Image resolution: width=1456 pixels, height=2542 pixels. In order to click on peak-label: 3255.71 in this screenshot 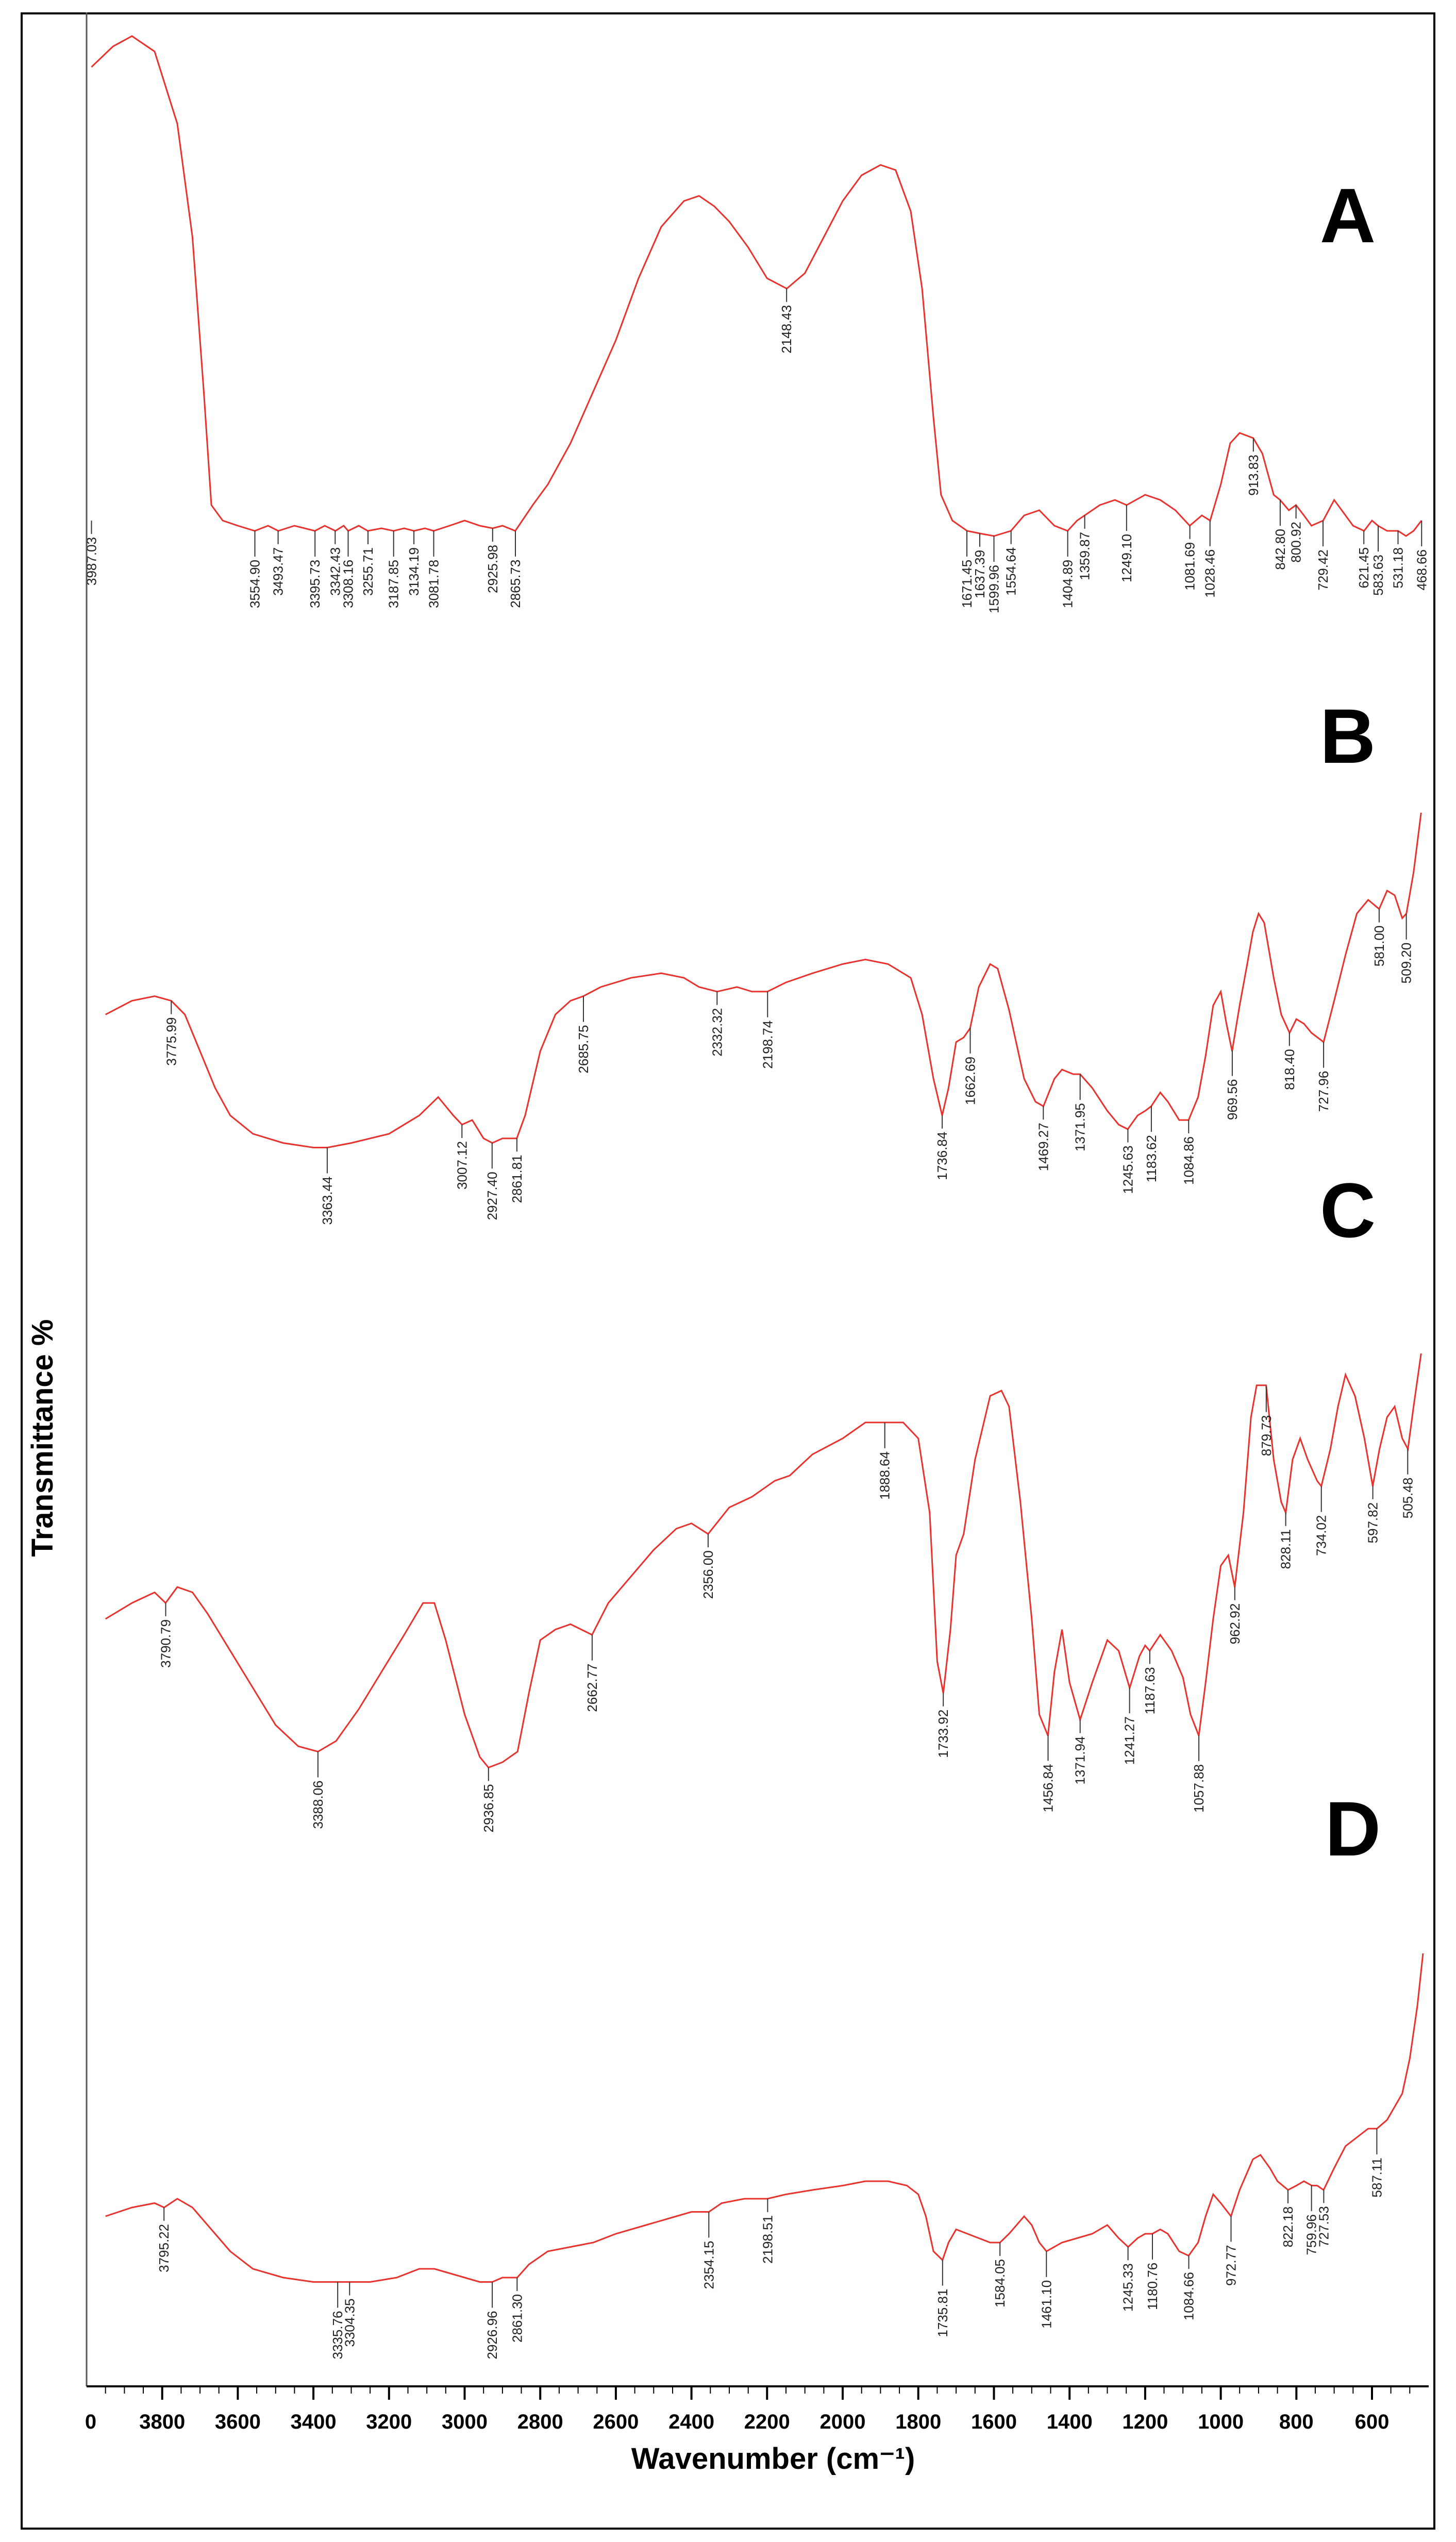, I will do `click(368, 571)`.